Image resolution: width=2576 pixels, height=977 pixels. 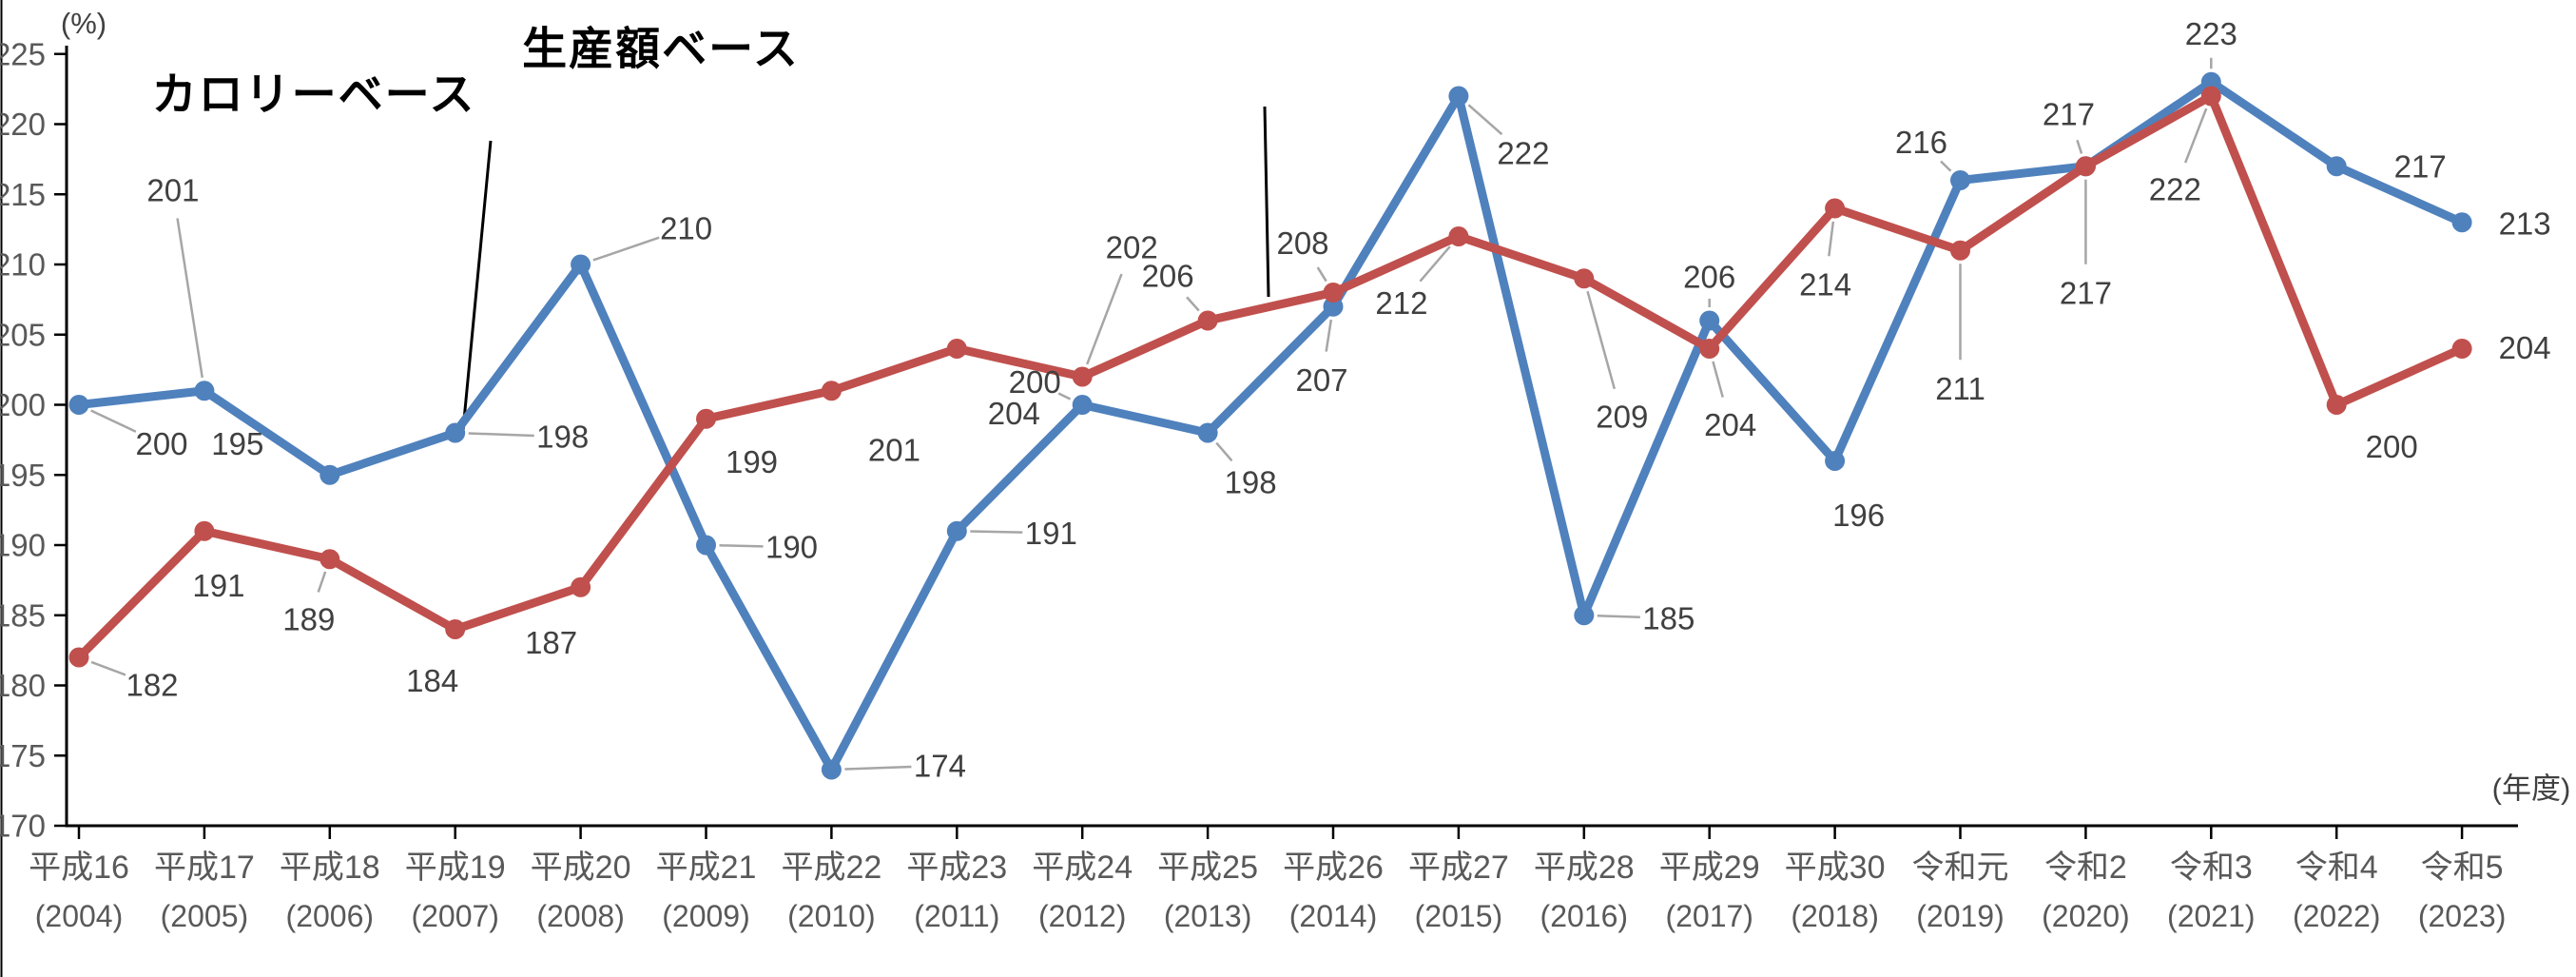 What do you see at coordinates (1730, 424) in the screenshot?
I see `data-label: 204` at bounding box center [1730, 424].